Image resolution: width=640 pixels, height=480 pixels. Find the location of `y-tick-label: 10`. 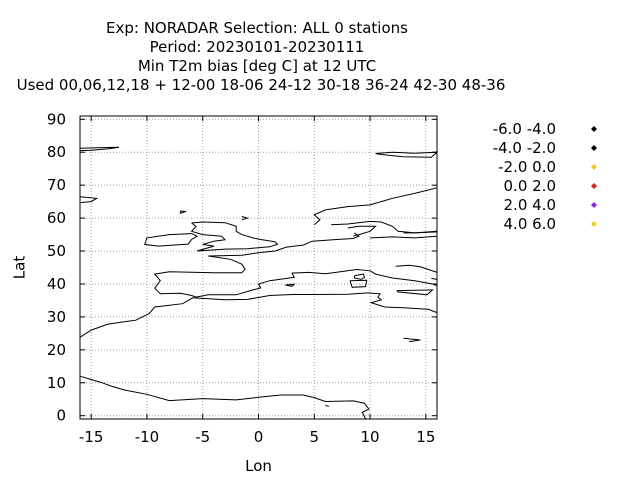

y-tick-label: 10 is located at coordinates (56, 383).